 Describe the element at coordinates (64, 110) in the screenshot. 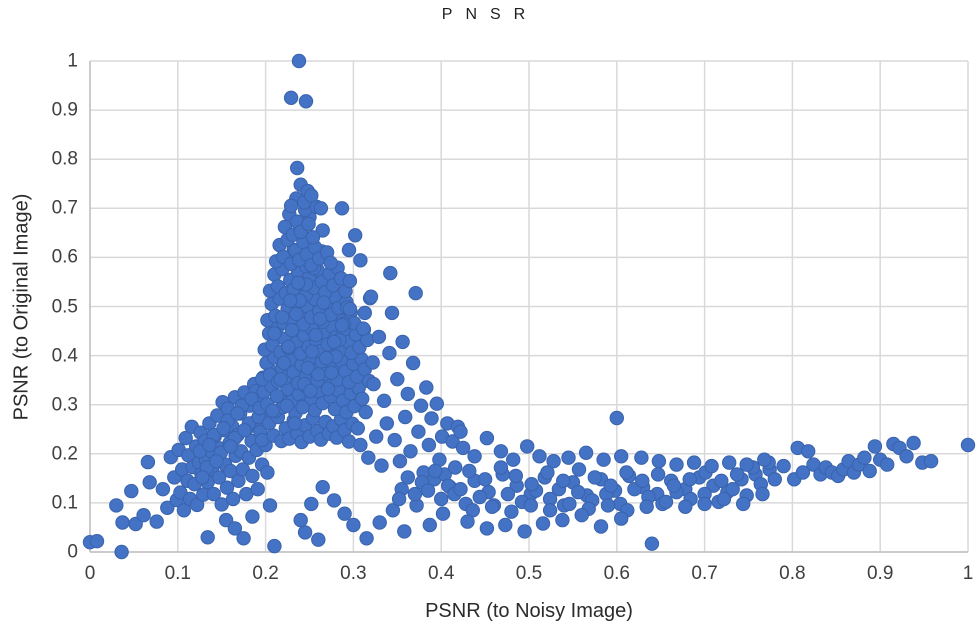

I see `y-tick-label: 0.9` at that location.